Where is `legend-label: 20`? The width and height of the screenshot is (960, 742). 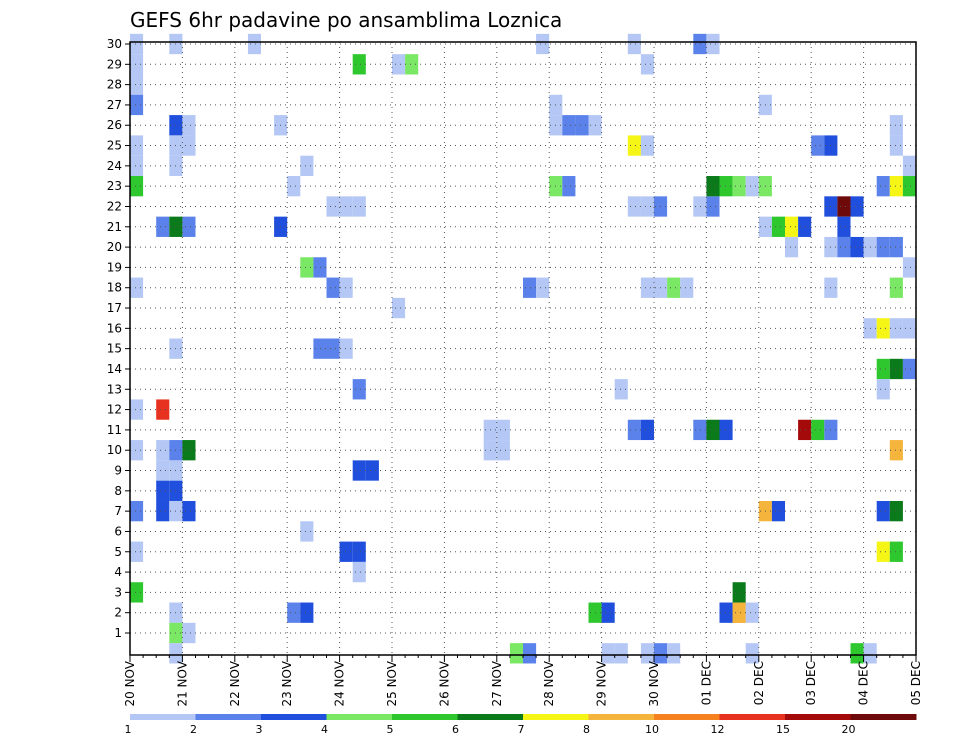
legend-label: 20 is located at coordinates (849, 729).